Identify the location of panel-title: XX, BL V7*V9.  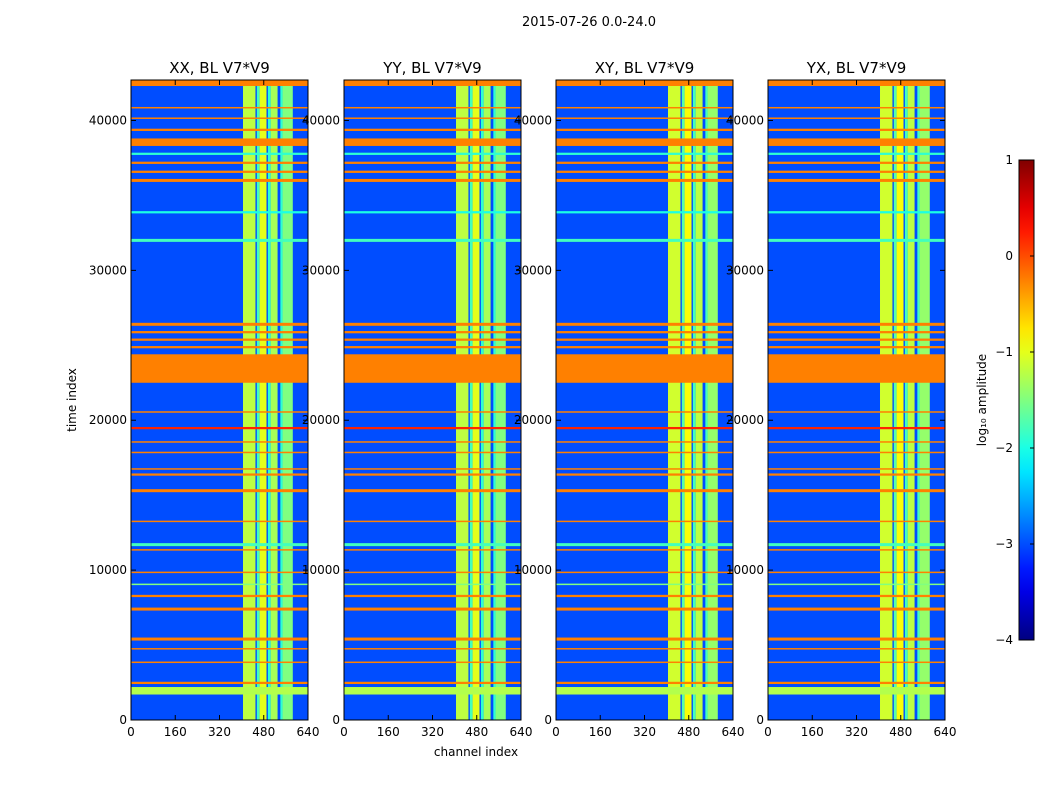
(219, 68).